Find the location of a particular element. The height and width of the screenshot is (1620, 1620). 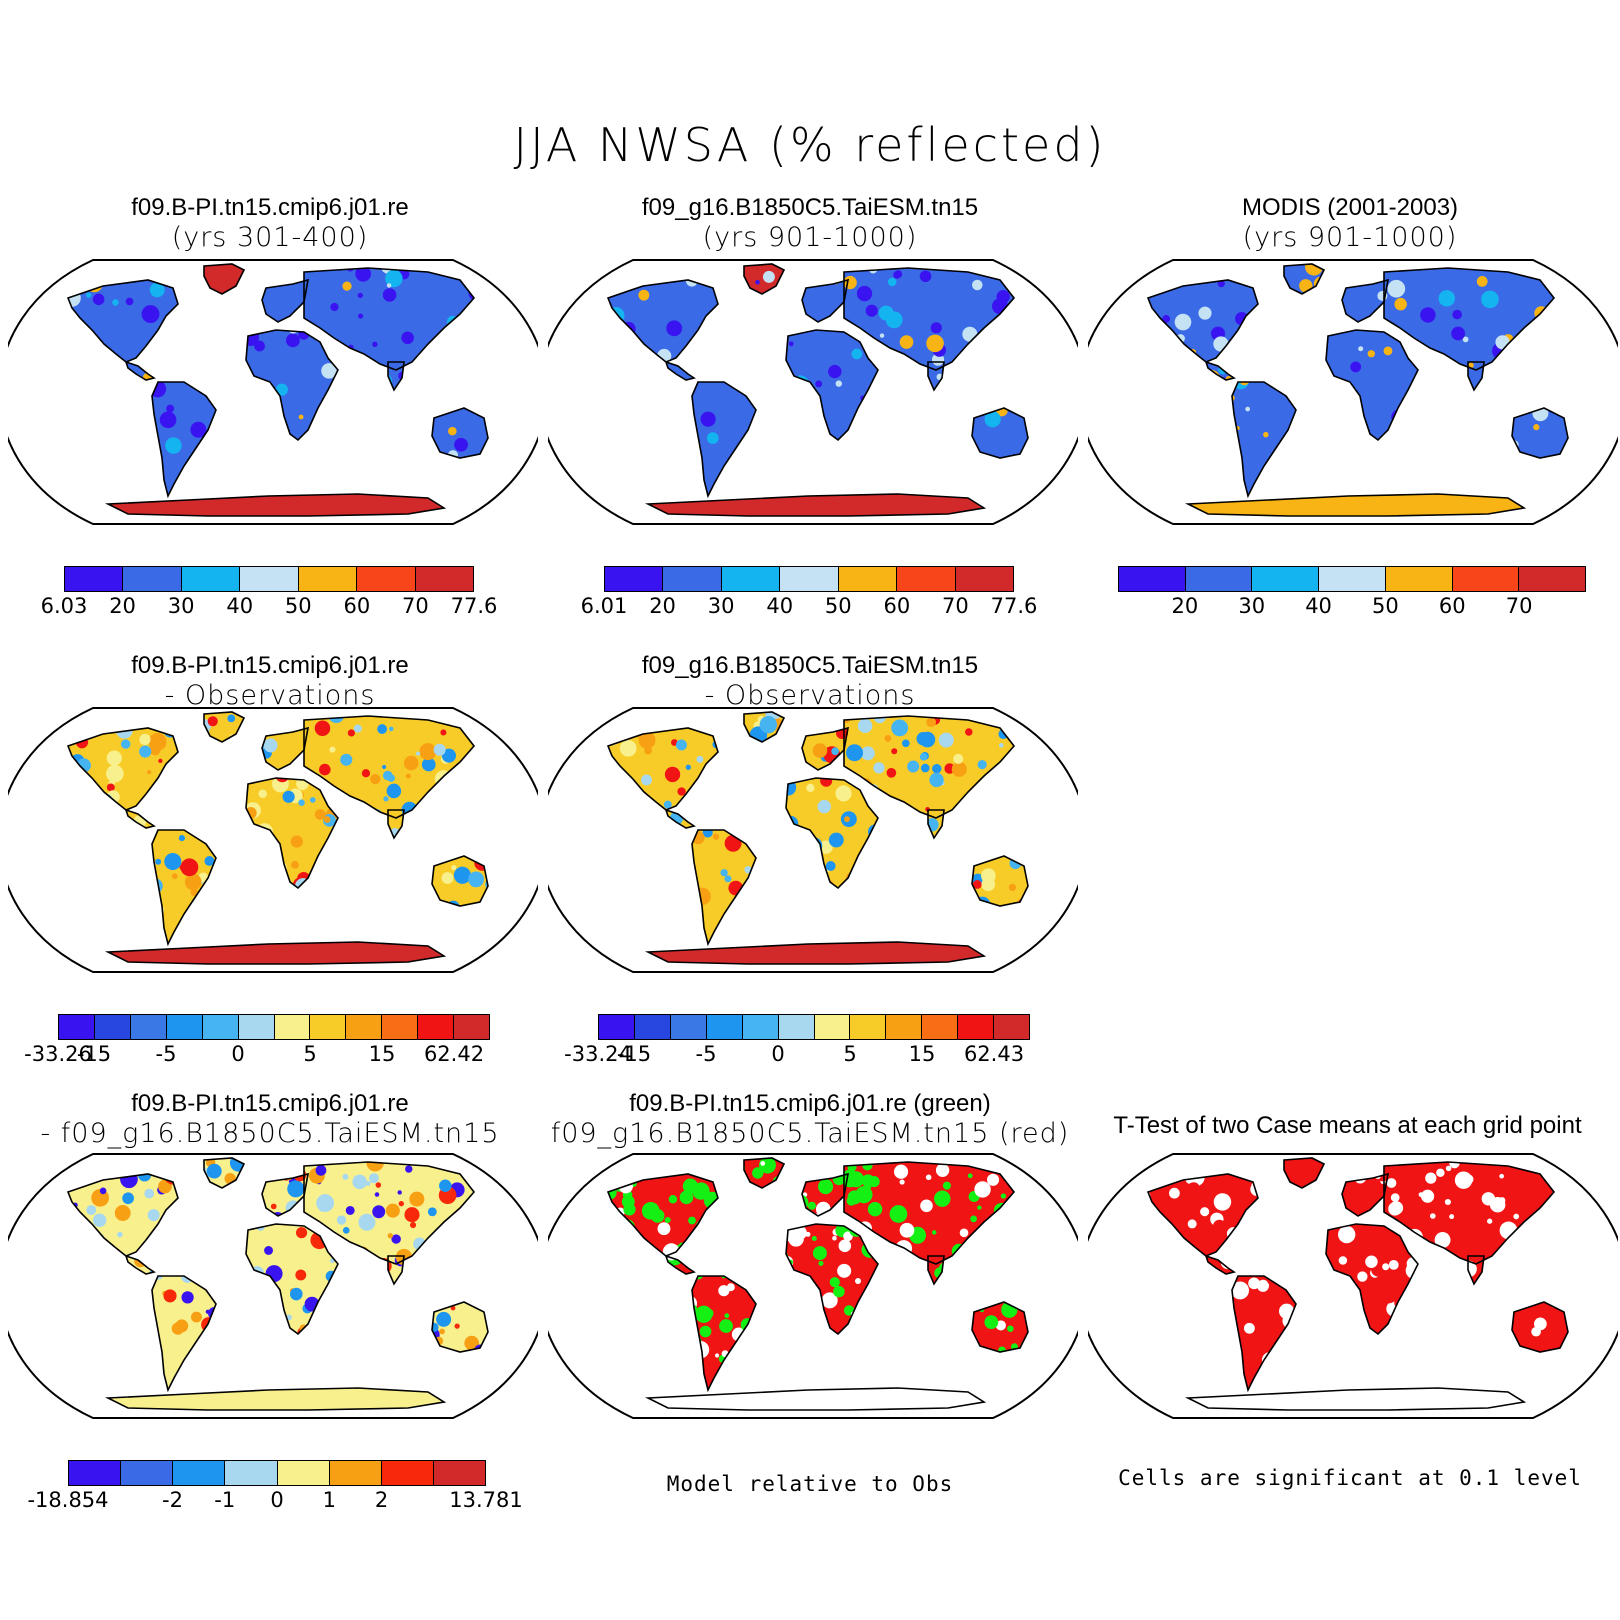

colorbar-tick-label: 5 is located at coordinates (850, 1054).